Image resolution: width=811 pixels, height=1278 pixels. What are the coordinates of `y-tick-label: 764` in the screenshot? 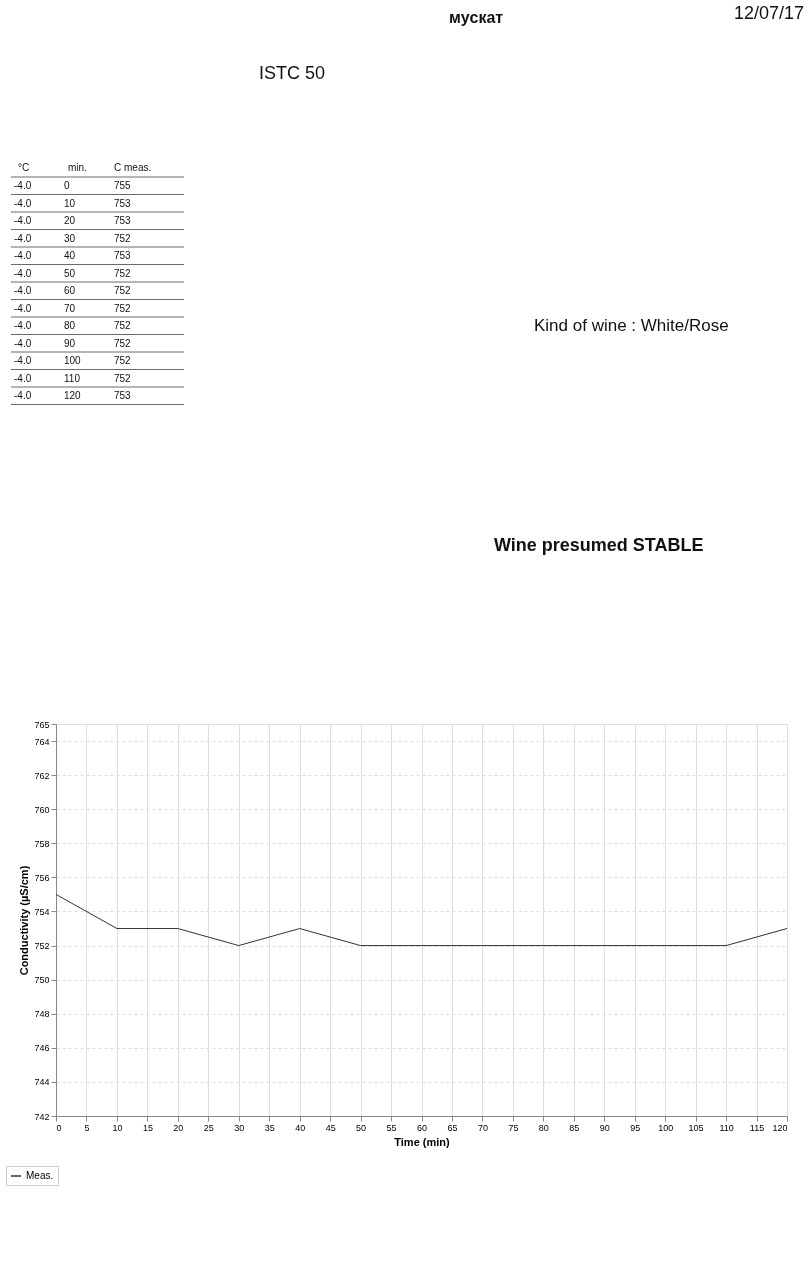 It's located at (42, 741).